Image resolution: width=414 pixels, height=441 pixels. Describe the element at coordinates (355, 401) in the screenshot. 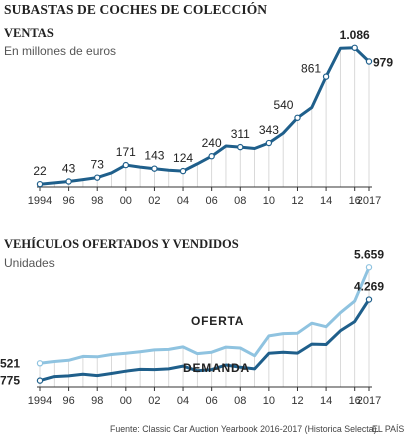

I see `vehicles-x-tick-label: 16` at that location.